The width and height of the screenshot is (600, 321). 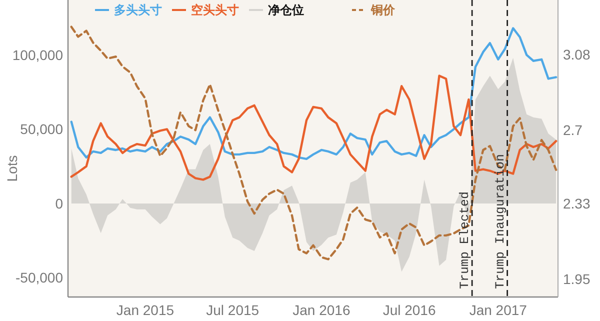 What do you see at coordinates (573, 130) in the screenshot?
I see `y2-tick-label: 2.7` at bounding box center [573, 130].